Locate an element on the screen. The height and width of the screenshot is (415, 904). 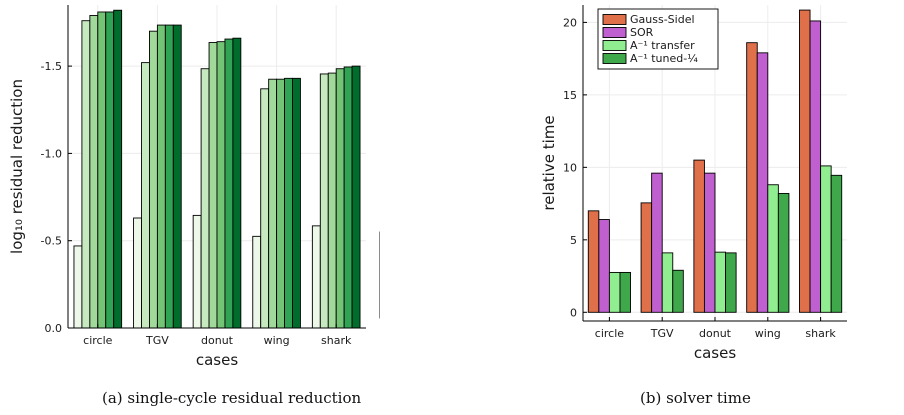
y-tick-label: 10 is located at coordinates (570, 167).